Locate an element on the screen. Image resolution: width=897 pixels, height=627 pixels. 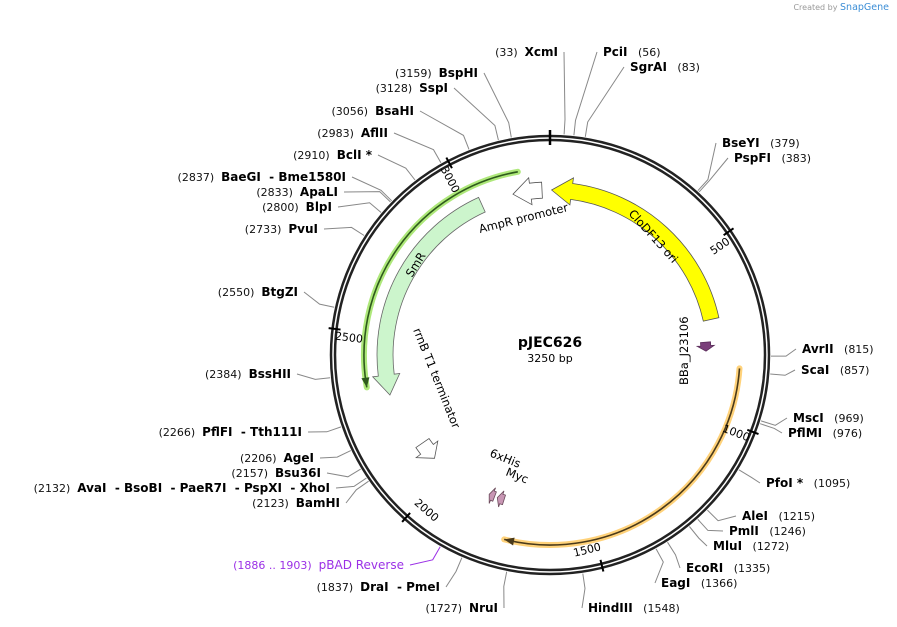
feature-label-ampr-promoter: AmpR promoter is located at coordinates (523, 218).